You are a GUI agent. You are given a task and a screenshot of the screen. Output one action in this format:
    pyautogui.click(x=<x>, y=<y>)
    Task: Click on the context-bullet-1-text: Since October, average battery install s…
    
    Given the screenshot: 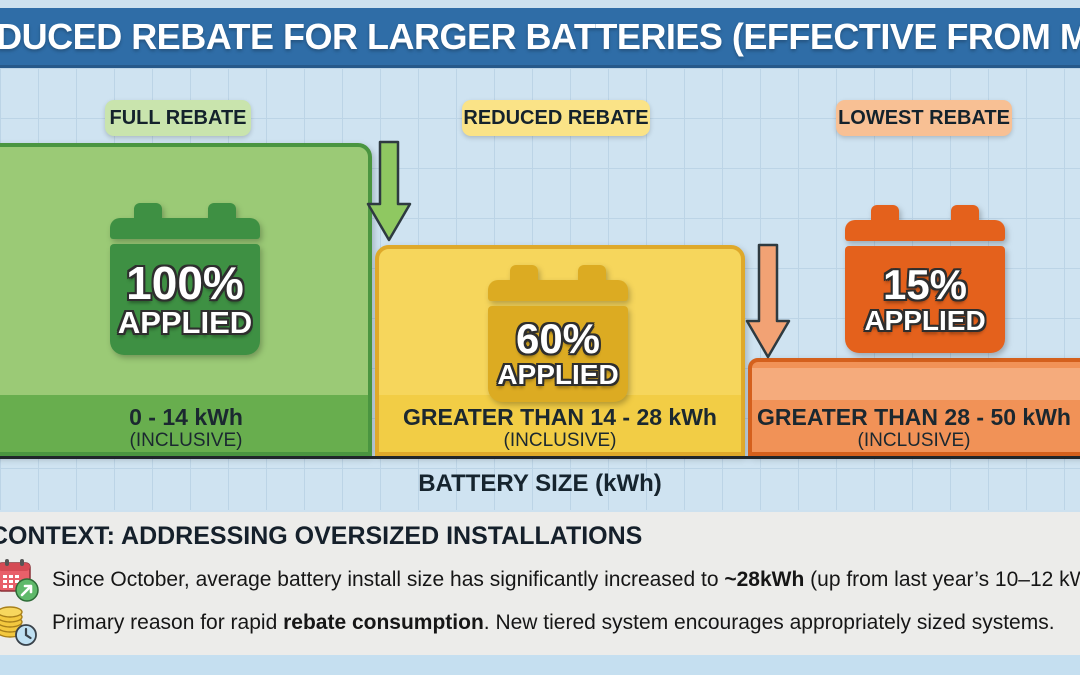 What is the action you would take?
    pyautogui.click(x=566, y=580)
    